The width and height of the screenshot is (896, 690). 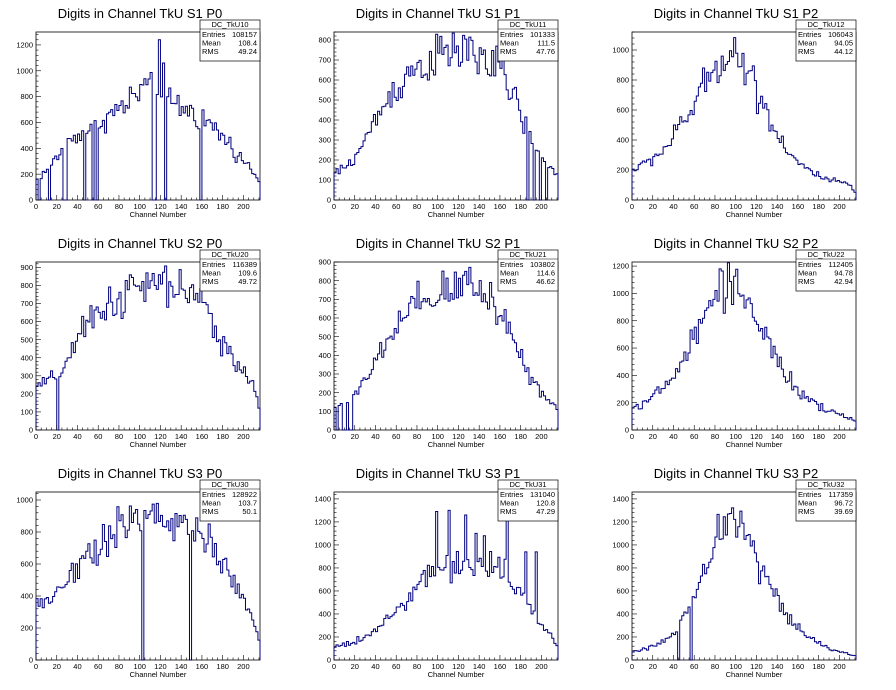 I want to click on stats-rms-value: 50.1, so click(x=249, y=511).